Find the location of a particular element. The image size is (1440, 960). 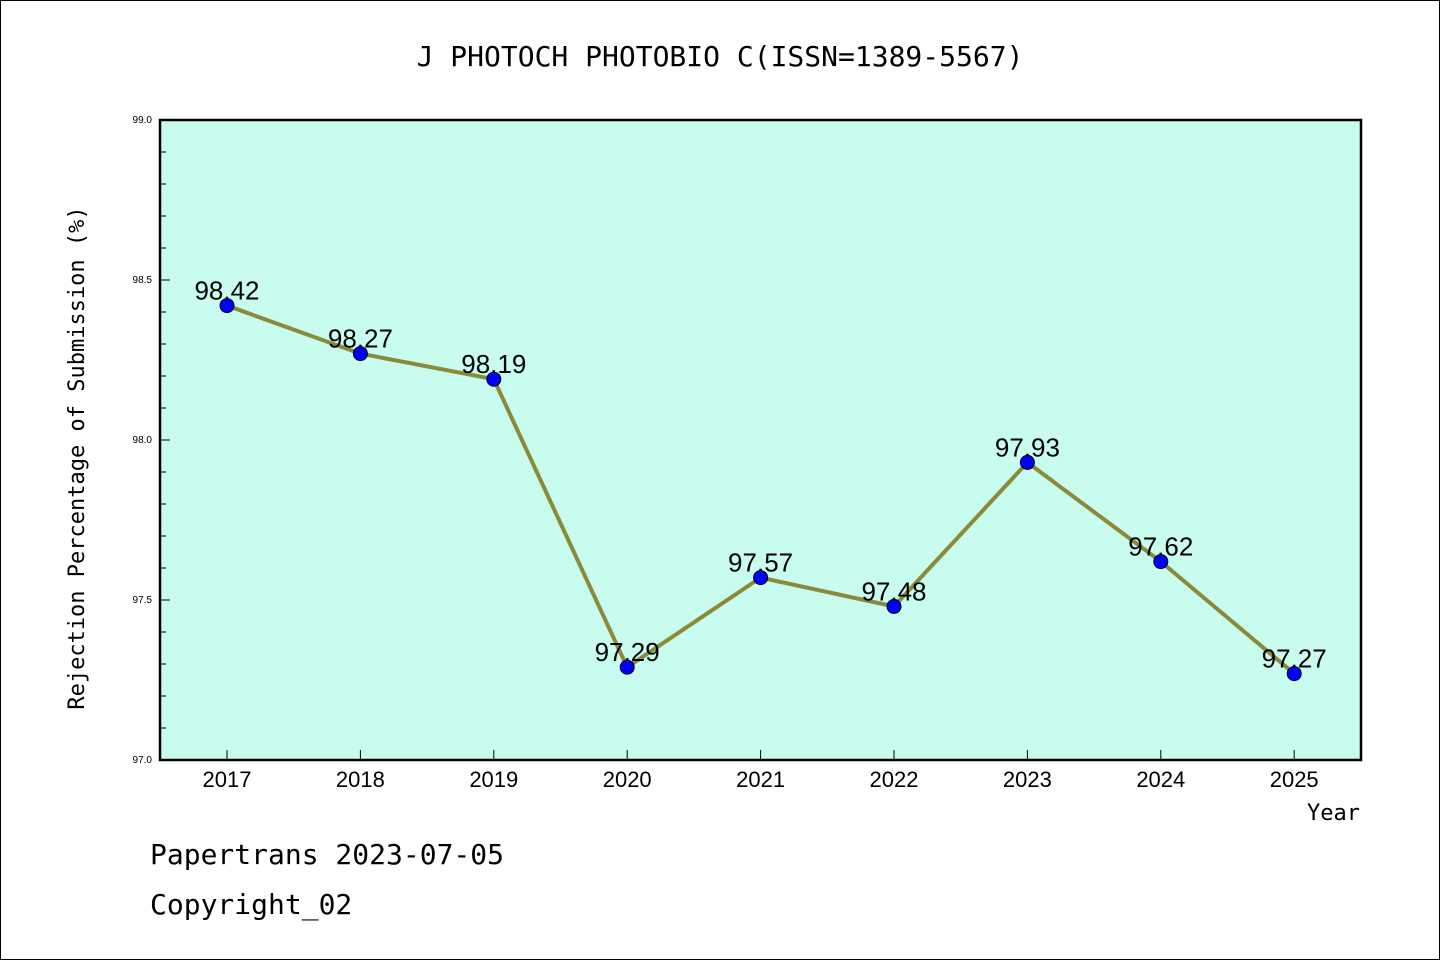

data-label: 97.29 is located at coordinates (627, 652).